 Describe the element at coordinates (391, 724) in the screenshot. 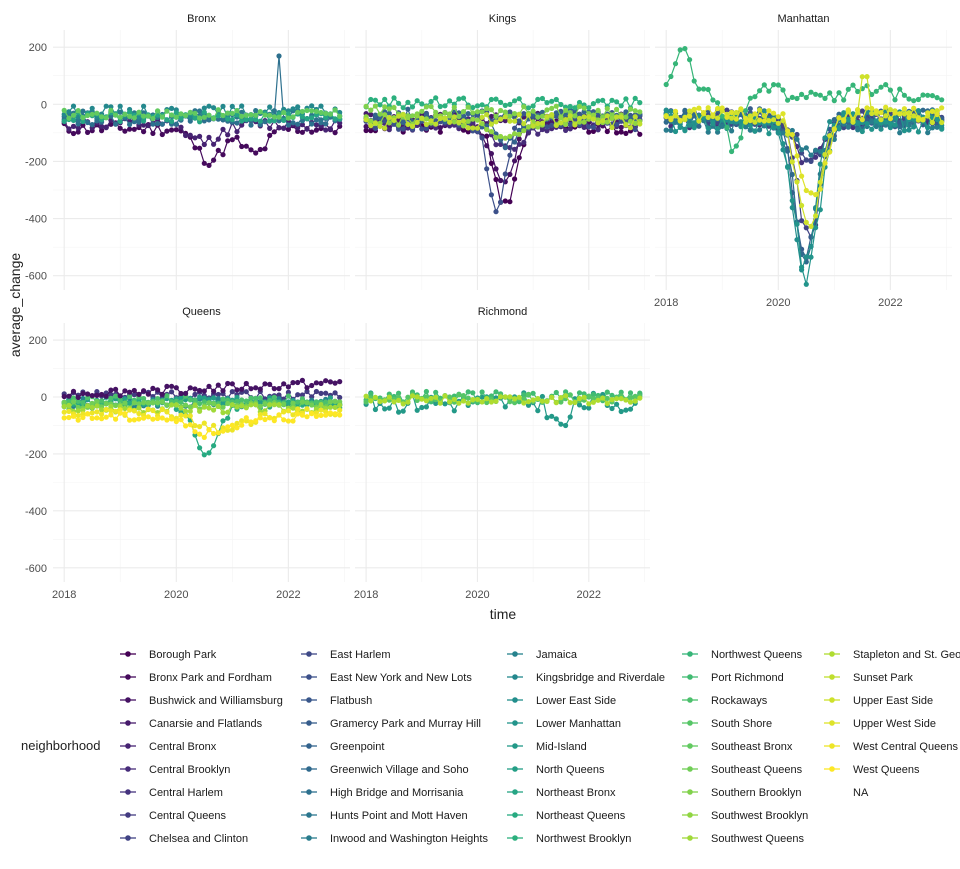

I see `legend-item: Gramercy Park and Murray Hill` at that location.